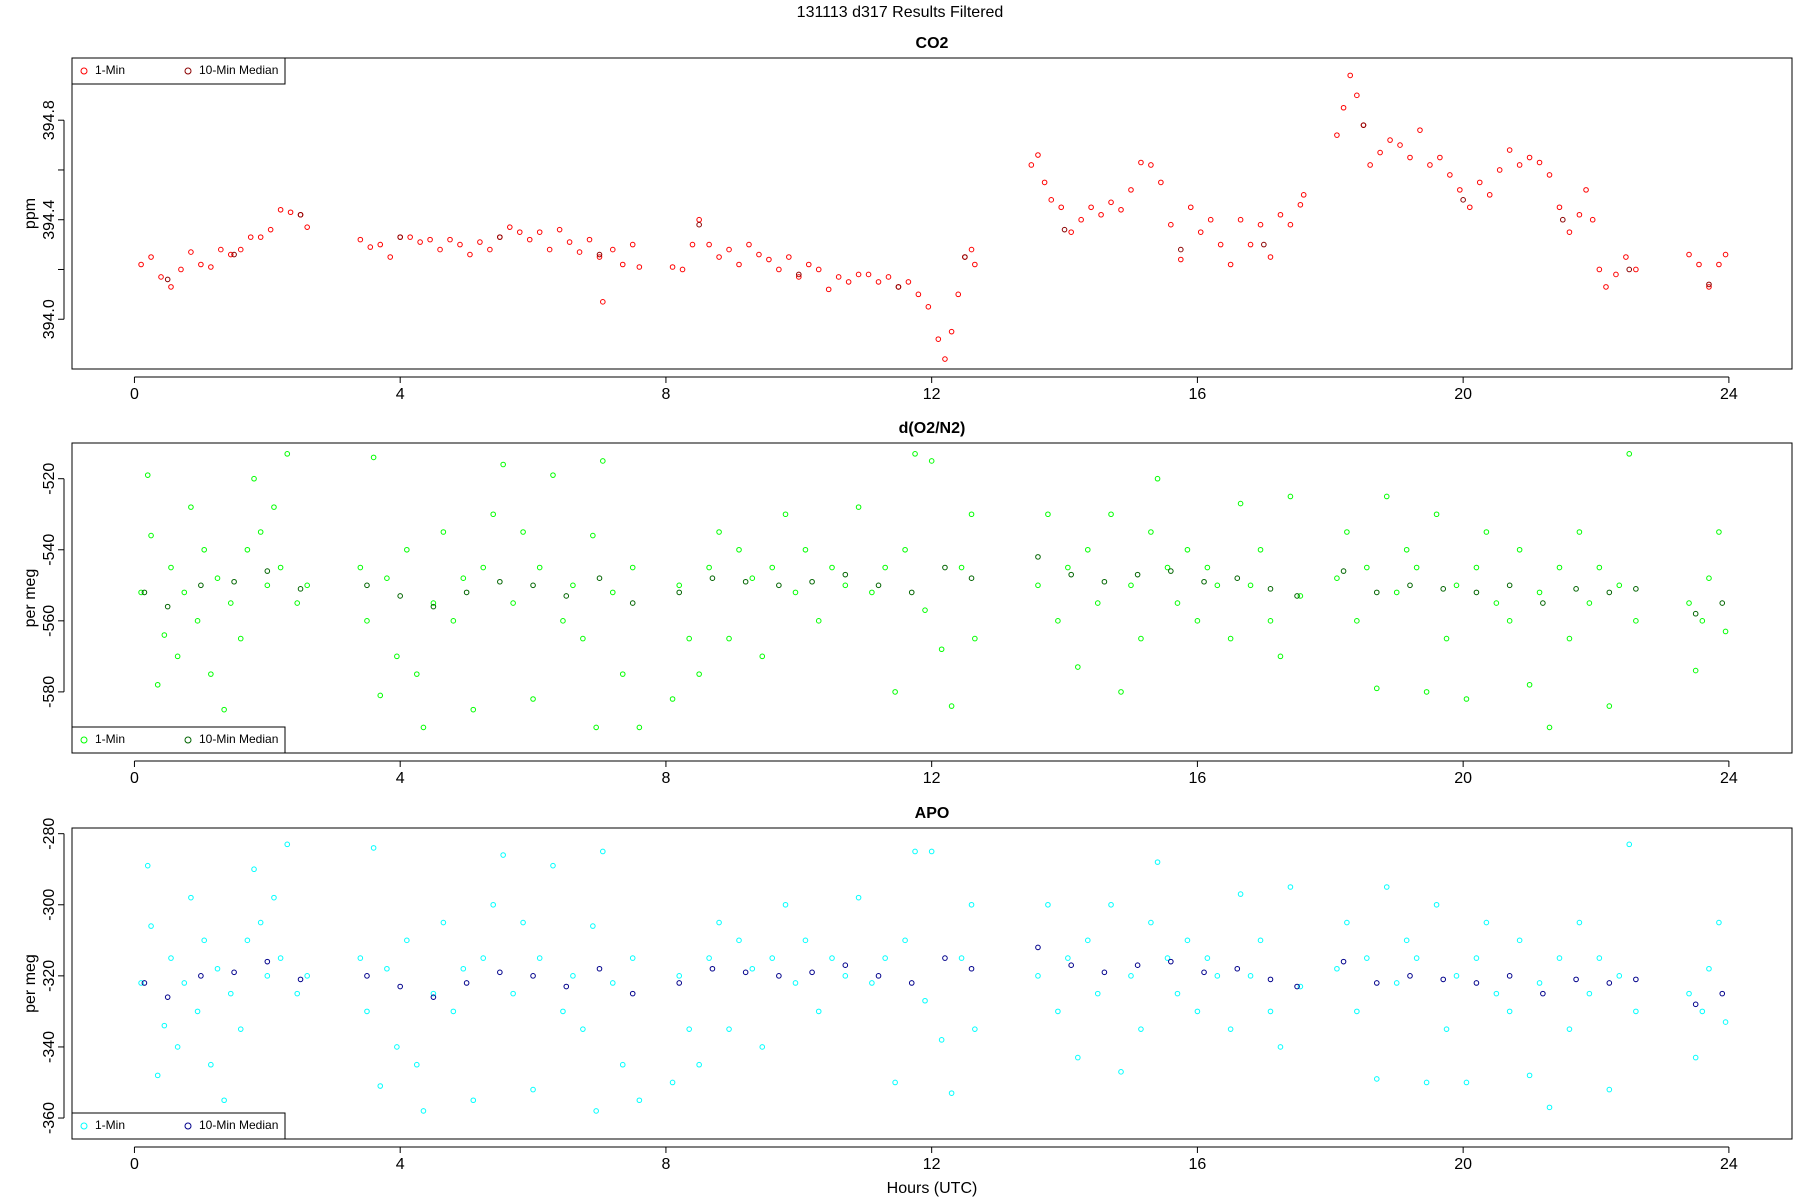 This screenshot has width=1800, height=1200. What do you see at coordinates (932, 43) in the screenshot?
I see `panel-title: CO2` at bounding box center [932, 43].